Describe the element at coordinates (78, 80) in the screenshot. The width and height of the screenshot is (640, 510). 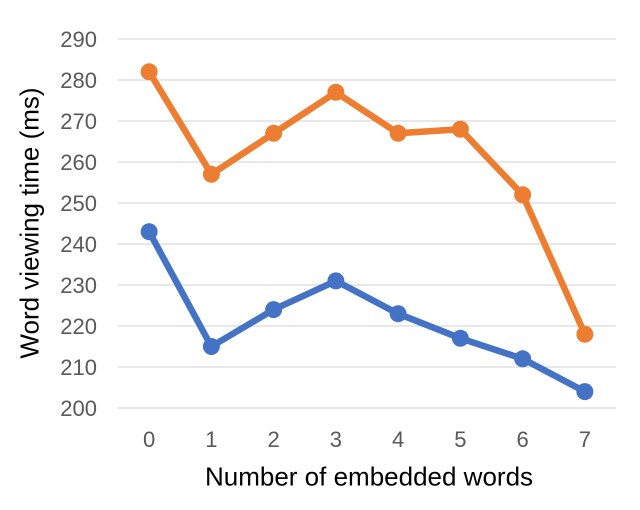
I see `y-tick-label: 280` at that location.